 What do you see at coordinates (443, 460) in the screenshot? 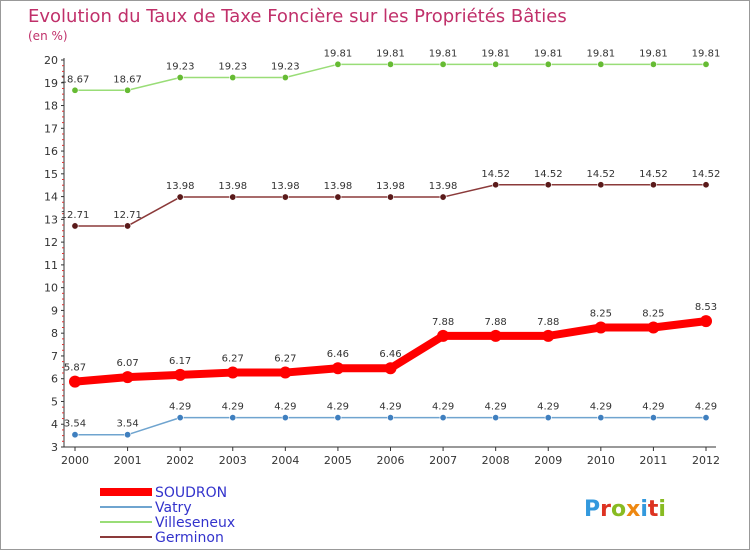
I see `x-tick-label: 2007` at bounding box center [443, 460].